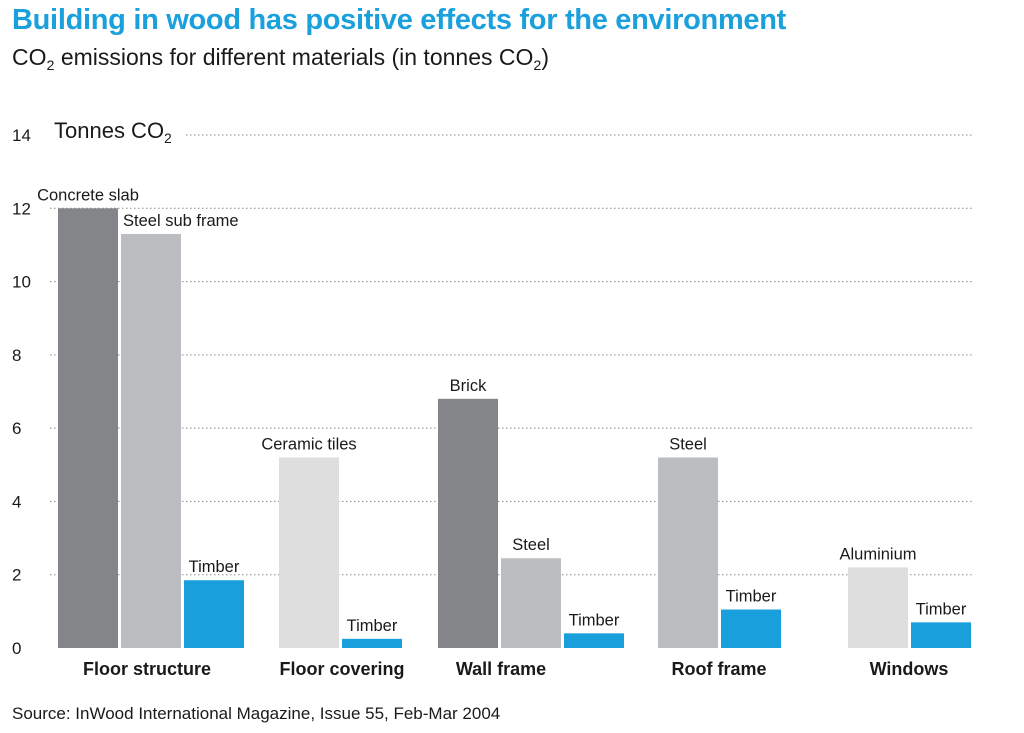 Image resolution: width=1024 pixels, height=733 pixels. I want to click on y-axis-label-text: Tonnes CO, so click(109, 130).